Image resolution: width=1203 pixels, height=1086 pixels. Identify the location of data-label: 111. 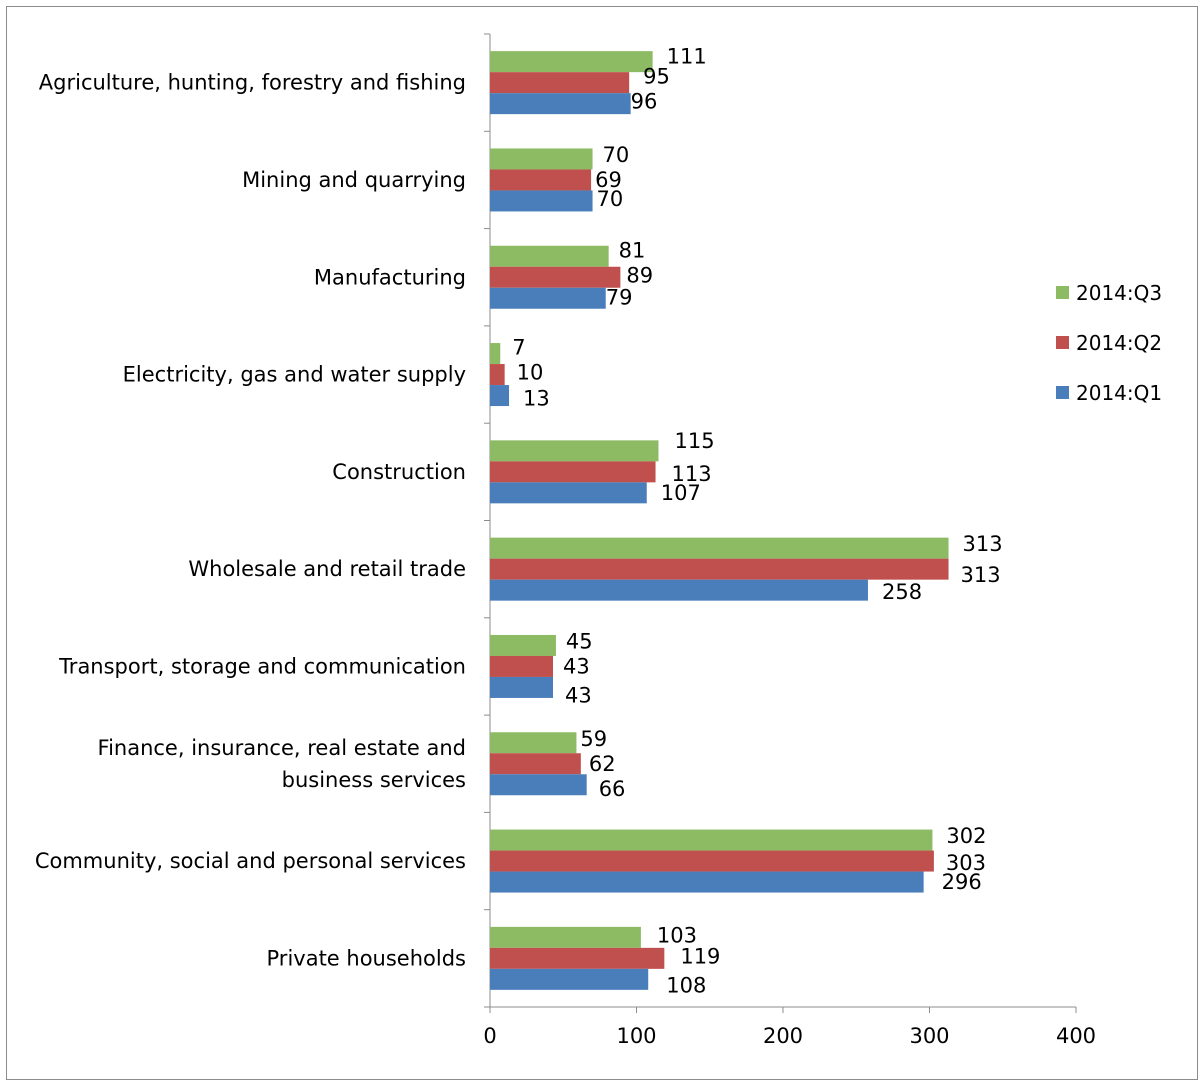
(687, 57).